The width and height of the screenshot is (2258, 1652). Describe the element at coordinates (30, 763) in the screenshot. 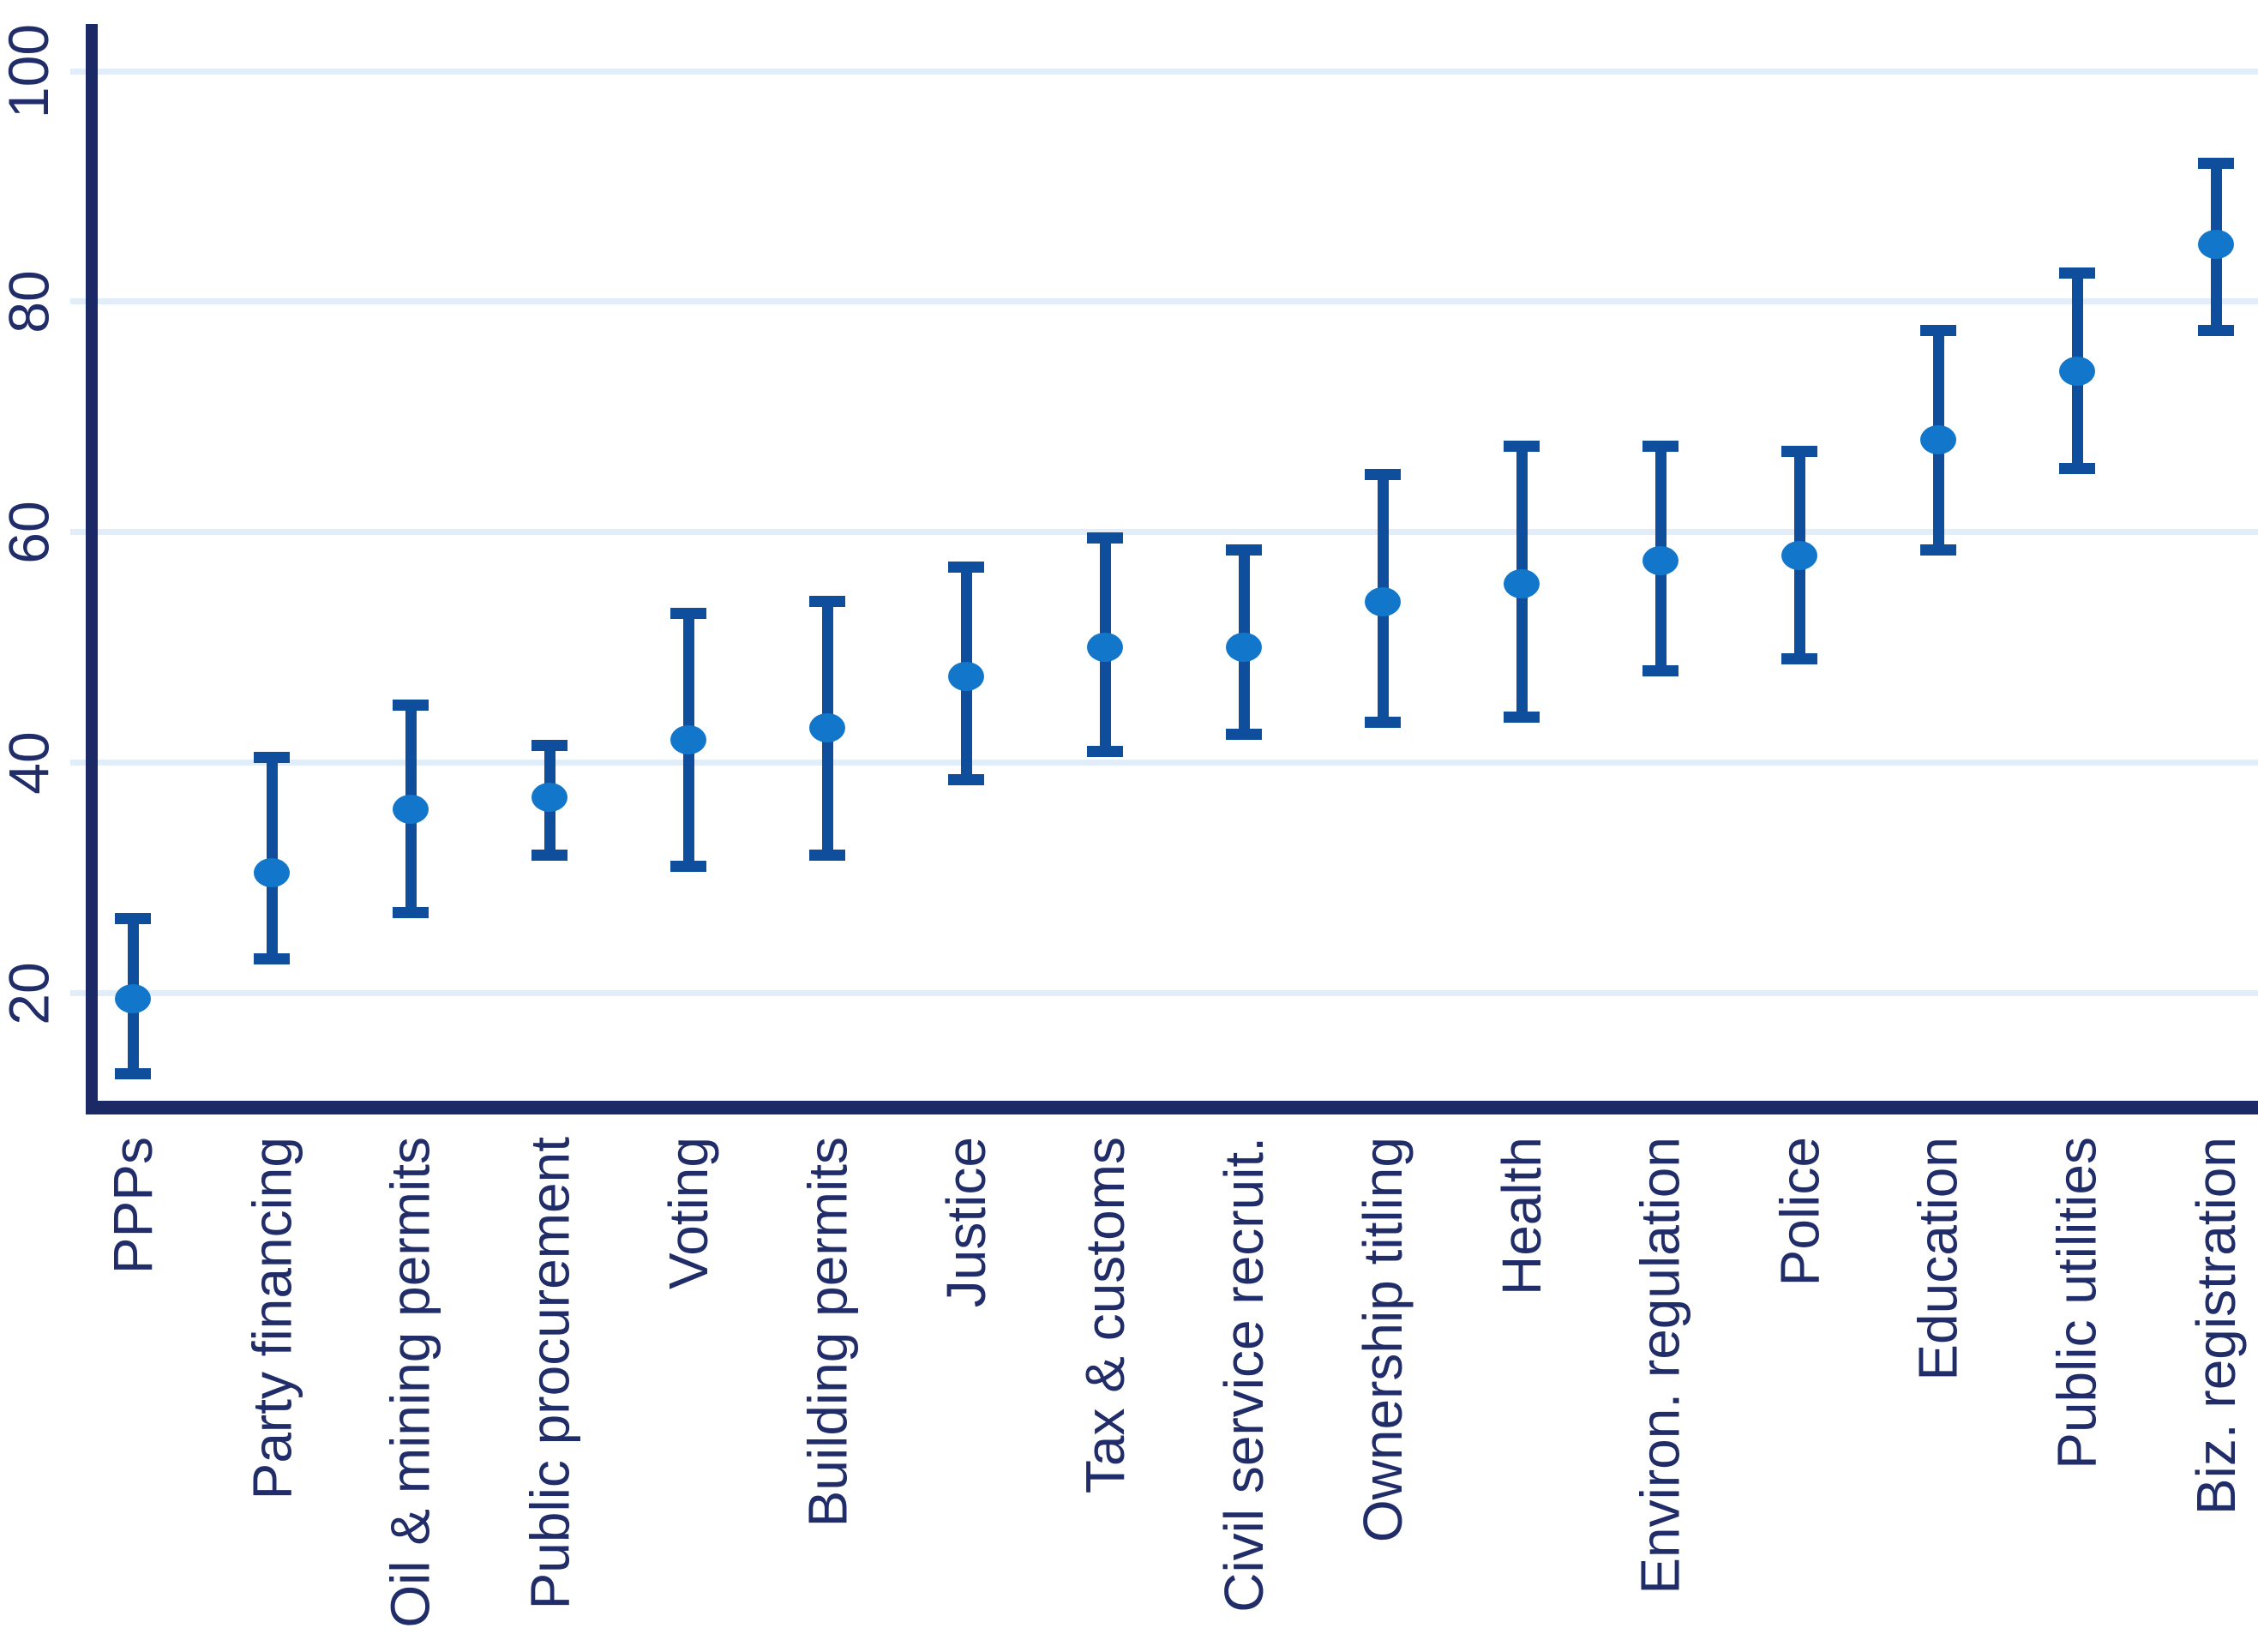

I see `y-tick-label-40: 40` at that location.